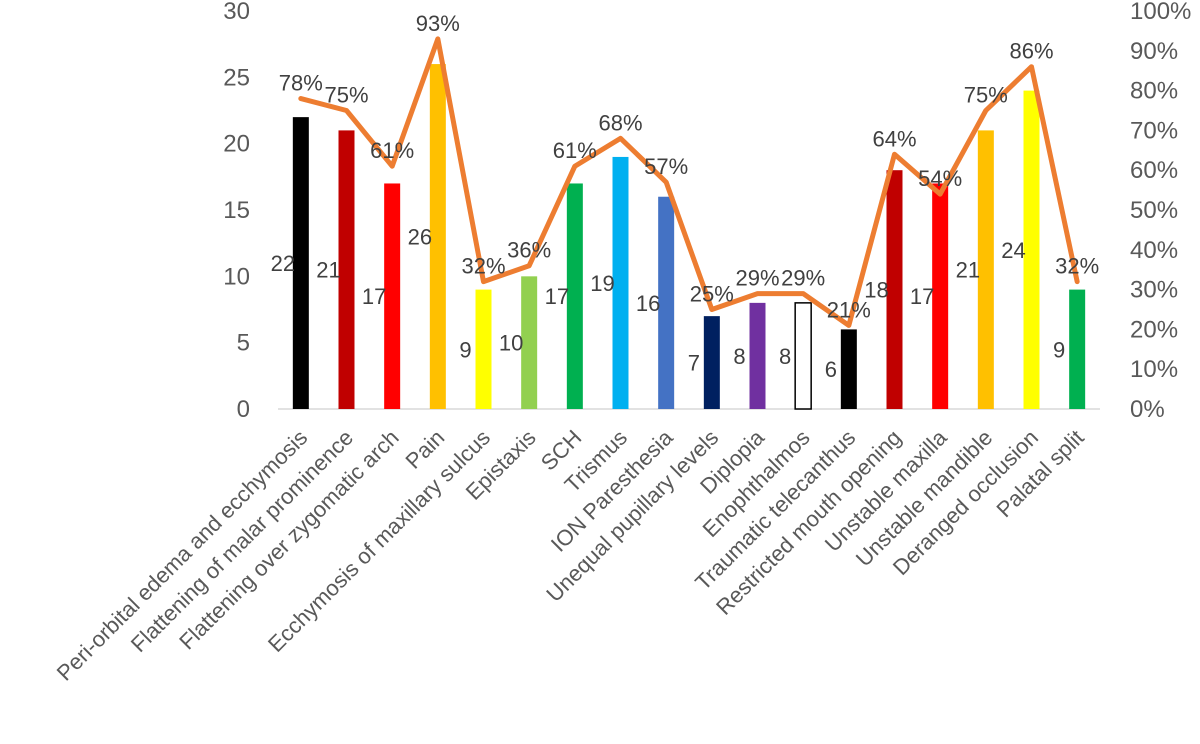  I want to click on right-axis-tick-label: 100%, so click(1160, 12).